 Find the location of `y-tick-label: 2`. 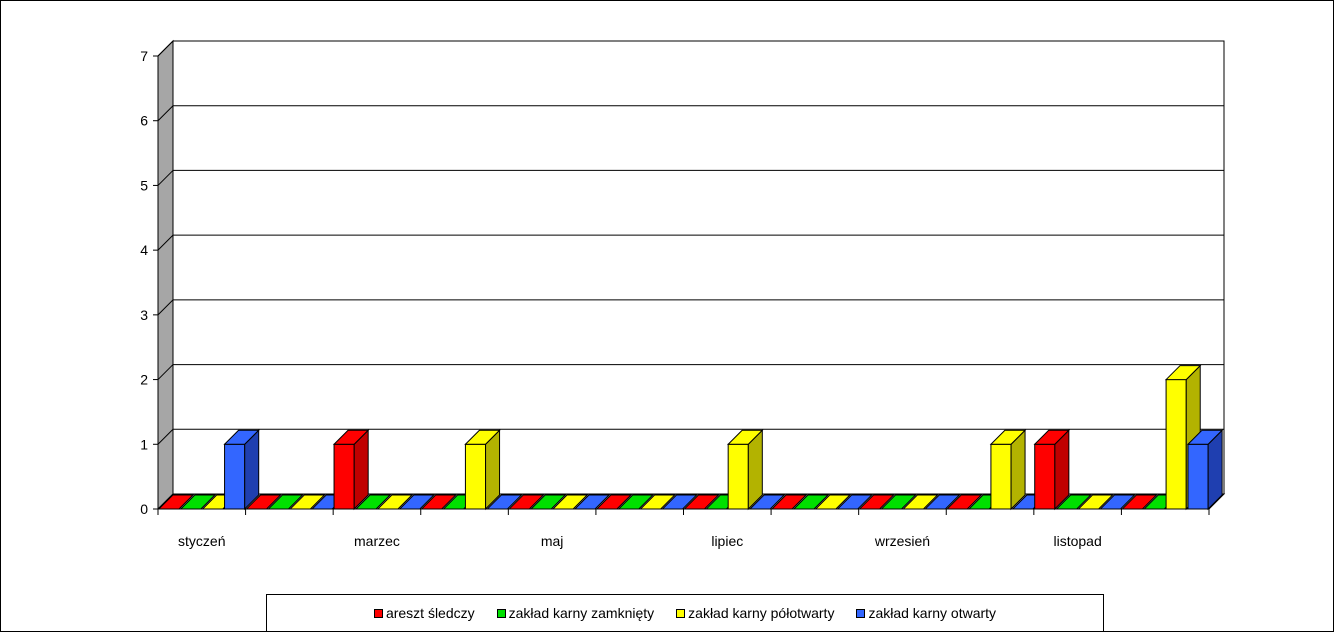

y-tick-label: 2 is located at coordinates (144, 380).